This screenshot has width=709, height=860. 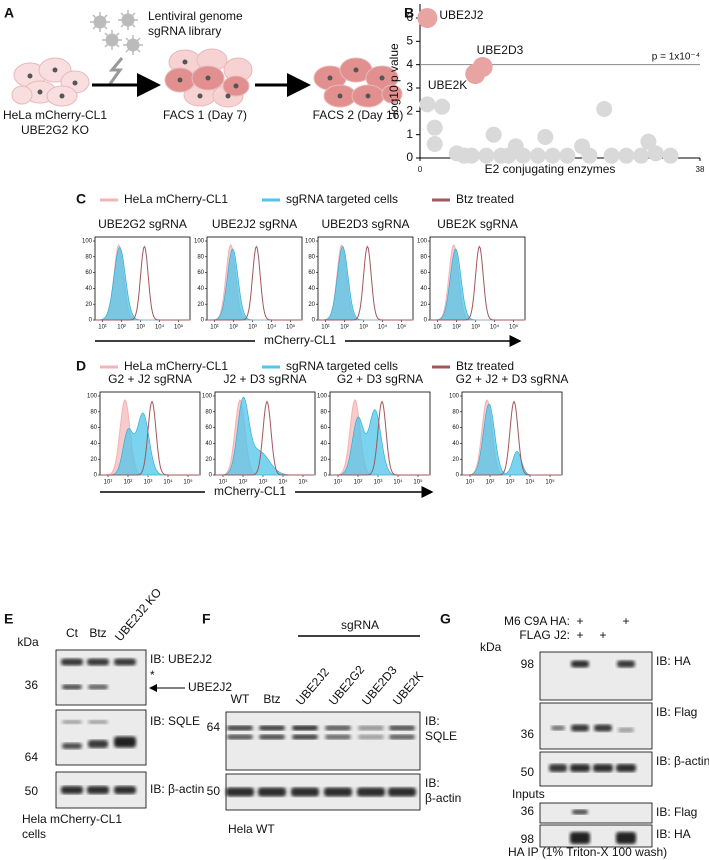 I want to click on label: Hela WT, so click(x=251, y=829).